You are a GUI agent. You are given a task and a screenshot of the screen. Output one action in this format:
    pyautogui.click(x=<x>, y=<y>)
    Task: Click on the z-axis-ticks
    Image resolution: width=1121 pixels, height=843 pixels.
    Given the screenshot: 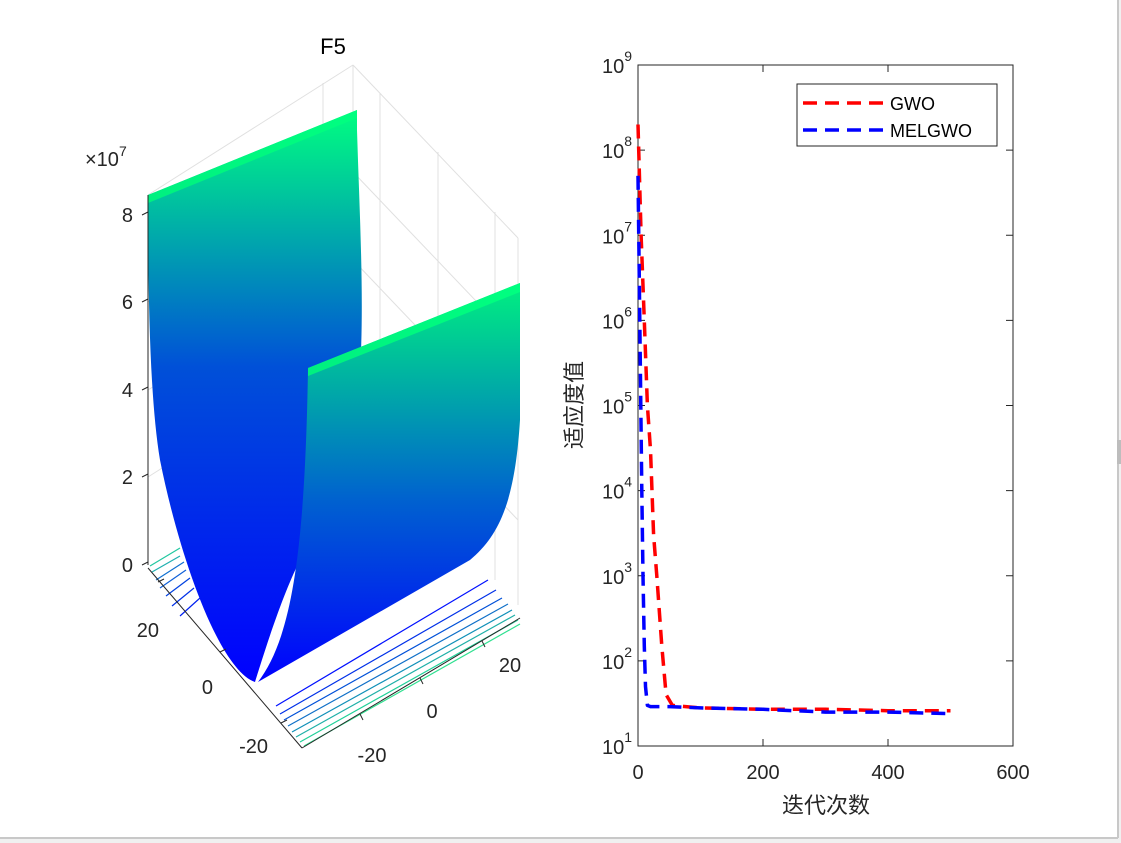 What is the action you would take?
    pyautogui.click(x=145, y=388)
    